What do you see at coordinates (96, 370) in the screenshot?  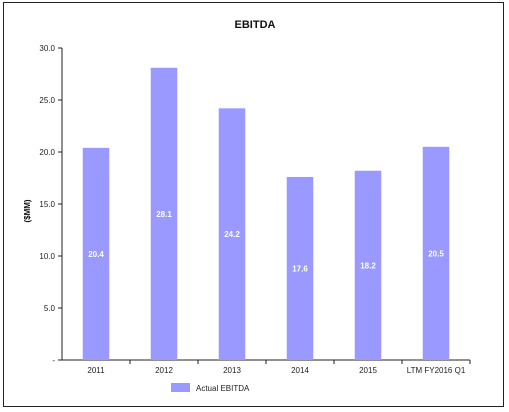 I see `x-tick-label: 2011` at bounding box center [96, 370].